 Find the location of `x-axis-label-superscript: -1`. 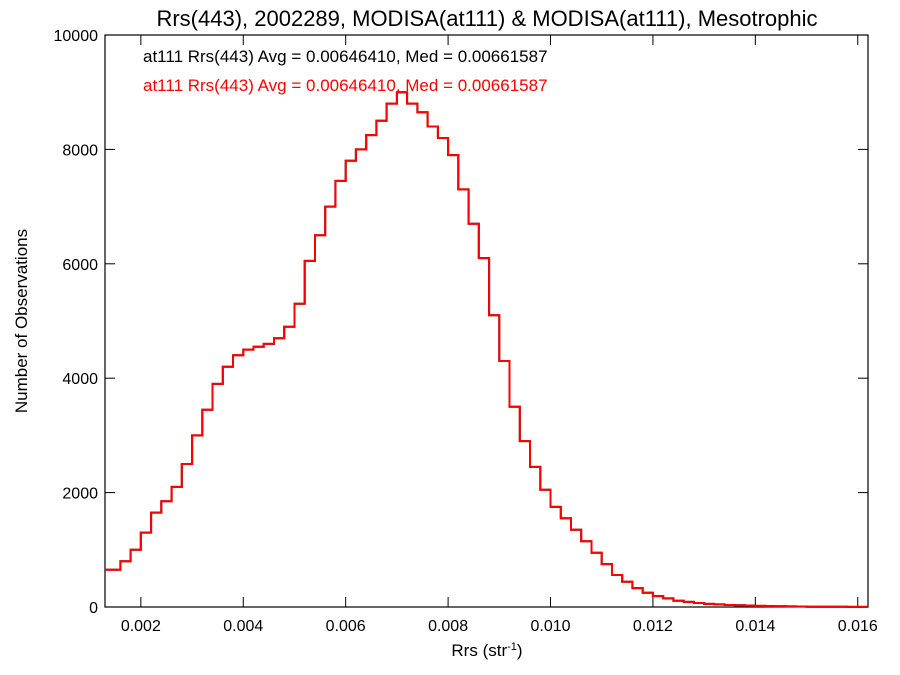

x-axis-label-superscript: -1 is located at coordinates (512, 647).